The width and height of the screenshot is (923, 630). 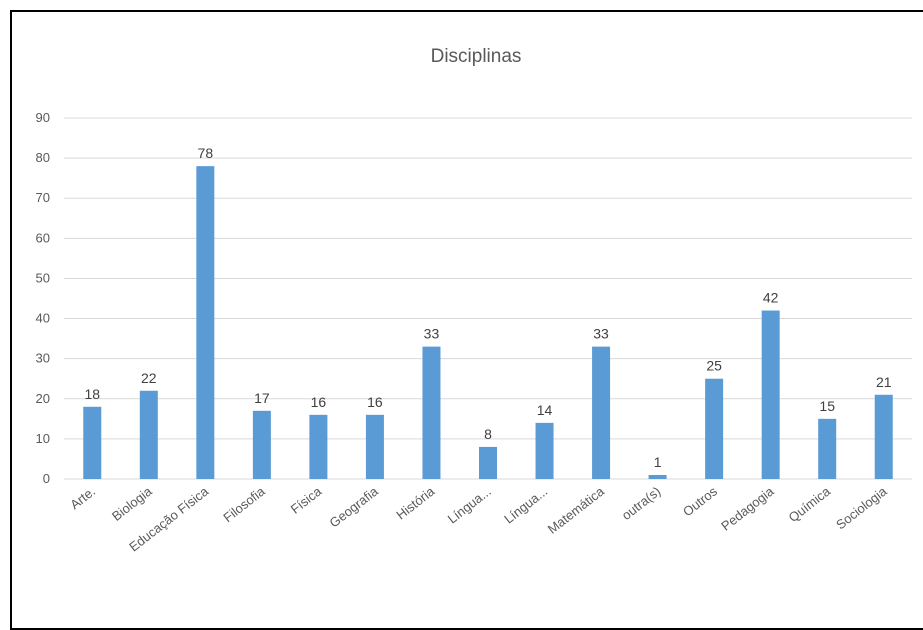 What do you see at coordinates (43, 237) in the screenshot?
I see `y-tick-label: 60` at bounding box center [43, 237].